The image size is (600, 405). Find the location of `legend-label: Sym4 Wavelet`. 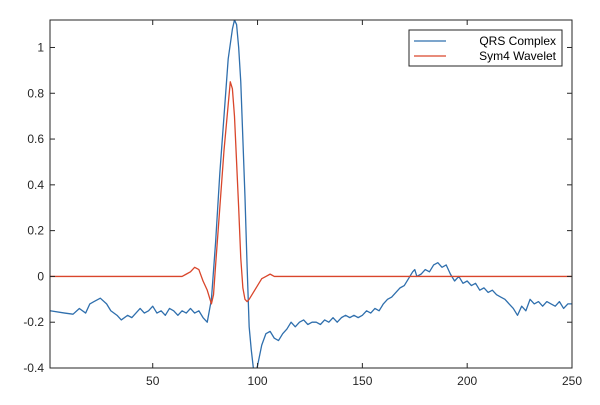

legend-label: Sym4 Wavelet is located at coordinates (518, 56).